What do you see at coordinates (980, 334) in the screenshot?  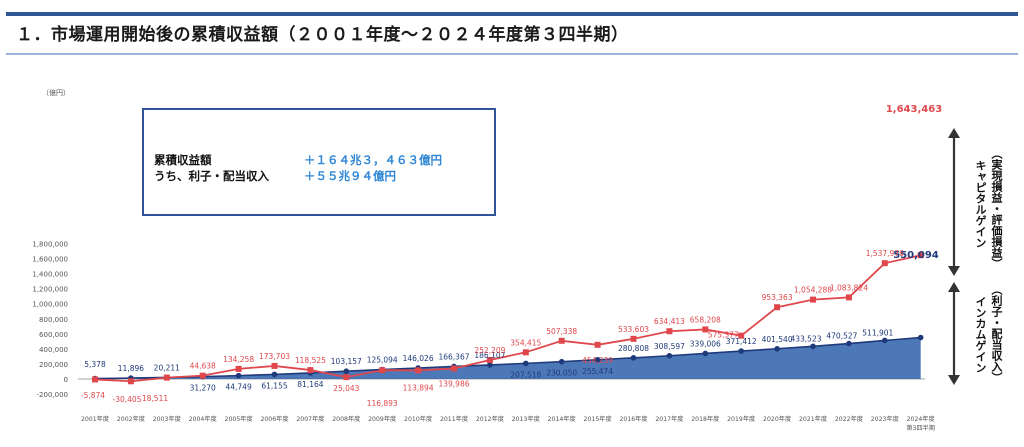 I see `income-gain-label: インカムゲイン` at bounding box center [980, 334].